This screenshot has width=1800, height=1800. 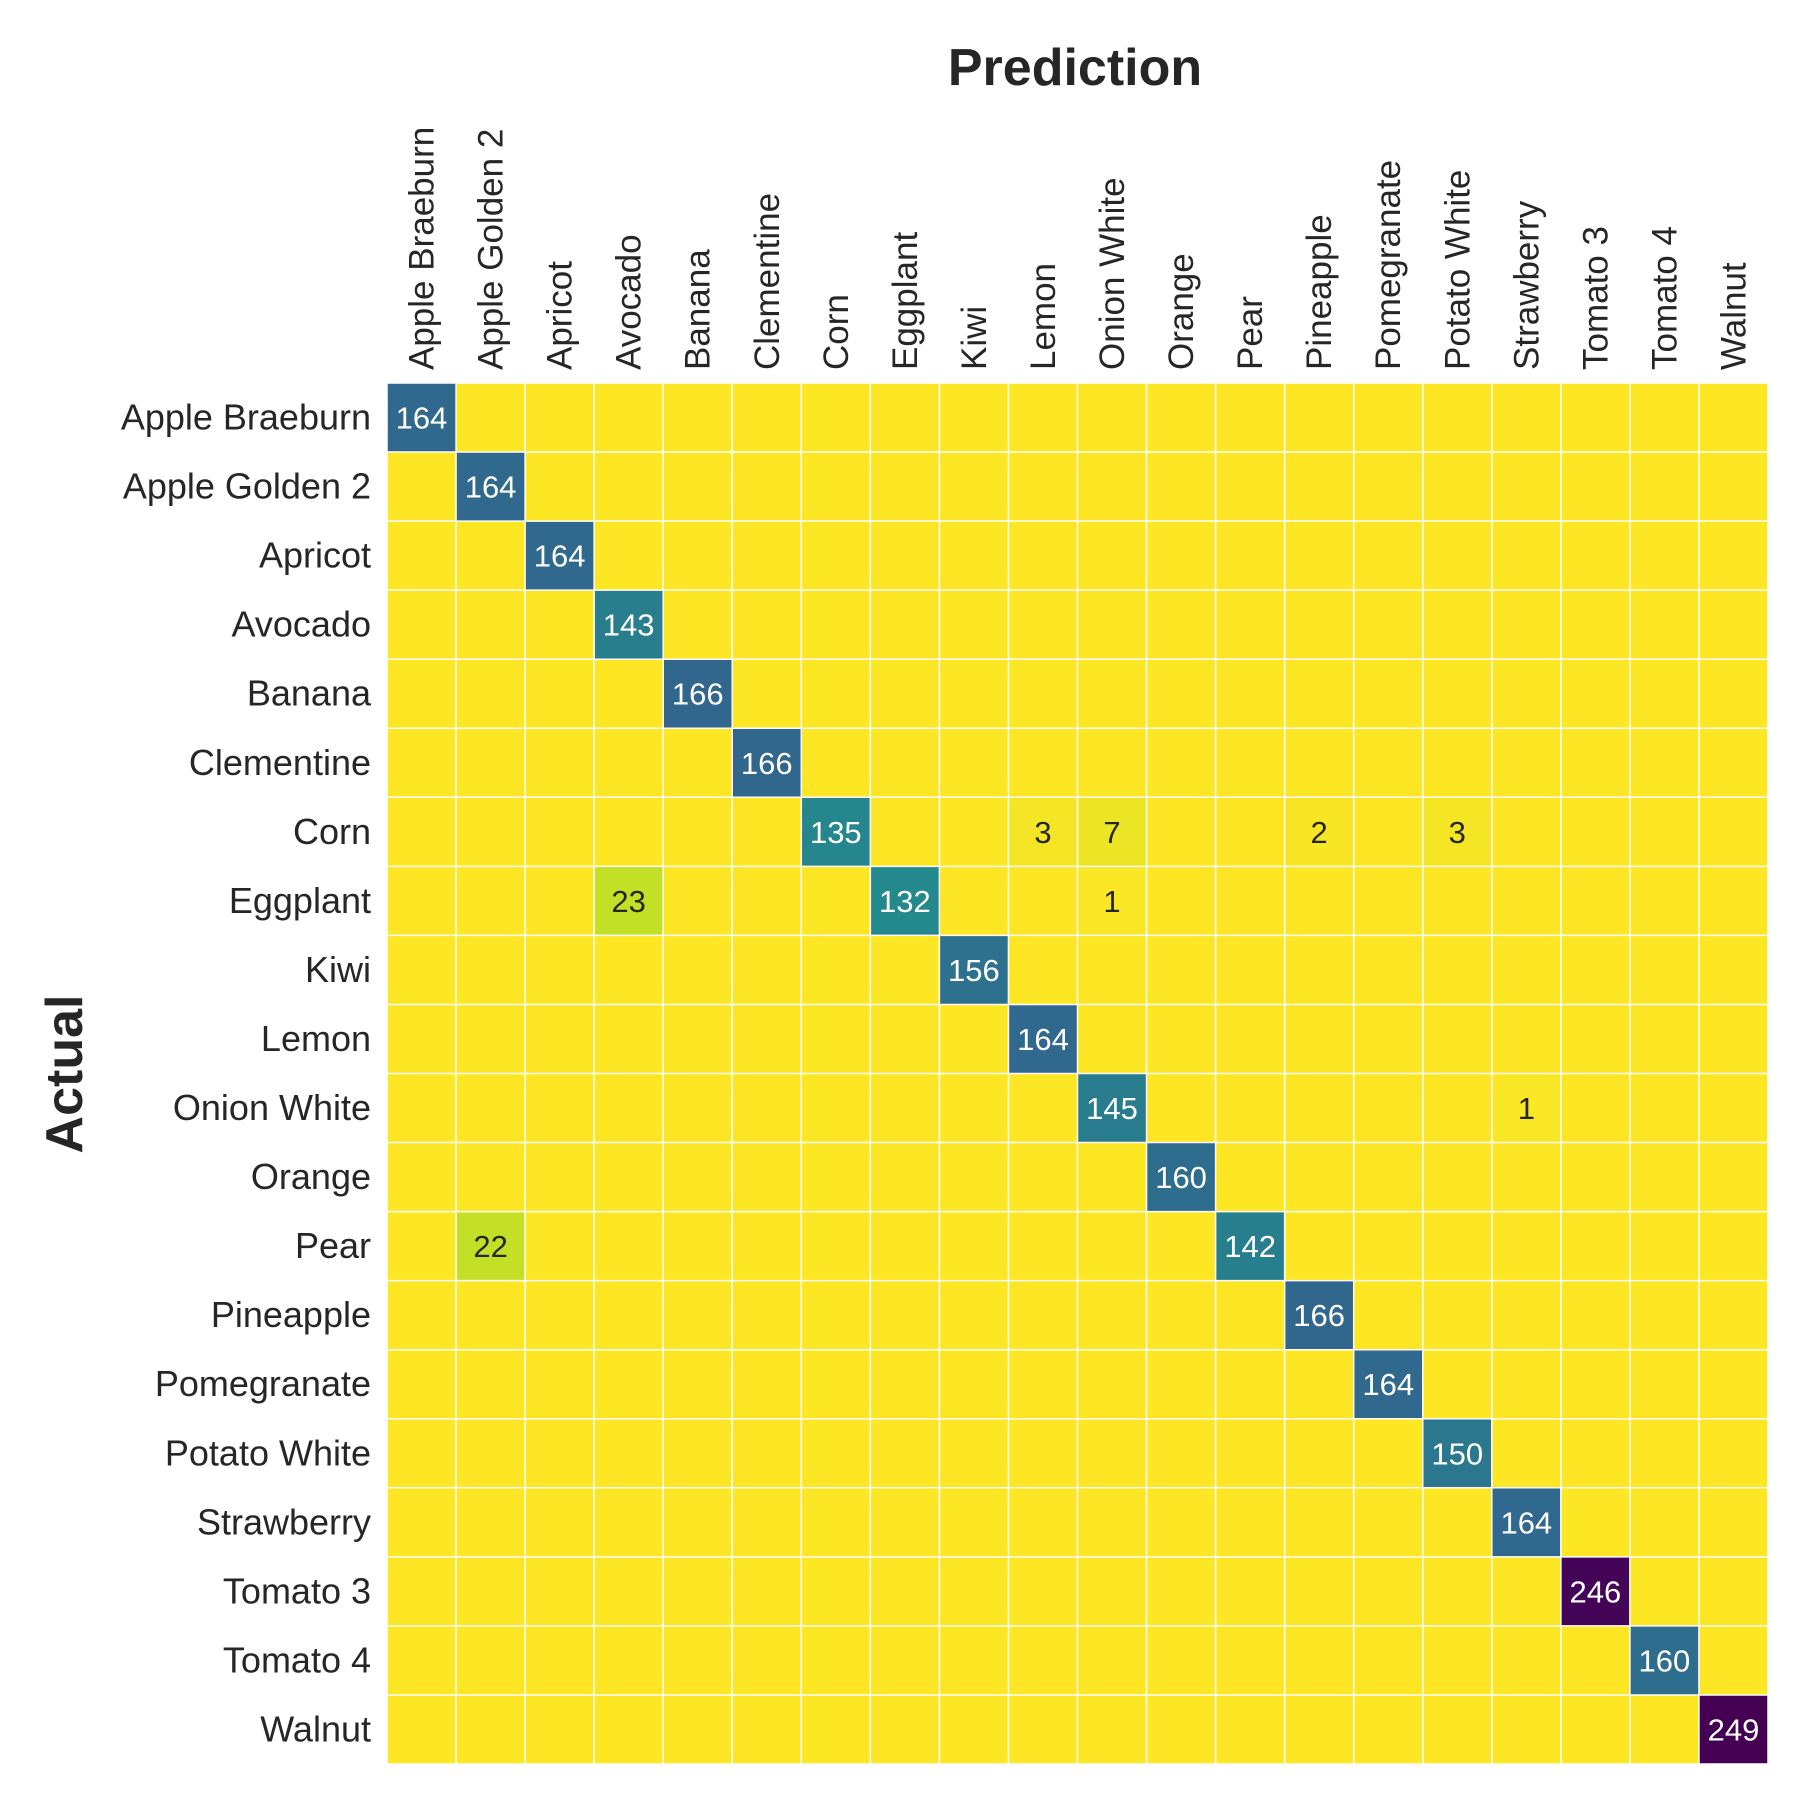 I want to click on x-tick-label: Onion White, so click(x=1112, y=273).